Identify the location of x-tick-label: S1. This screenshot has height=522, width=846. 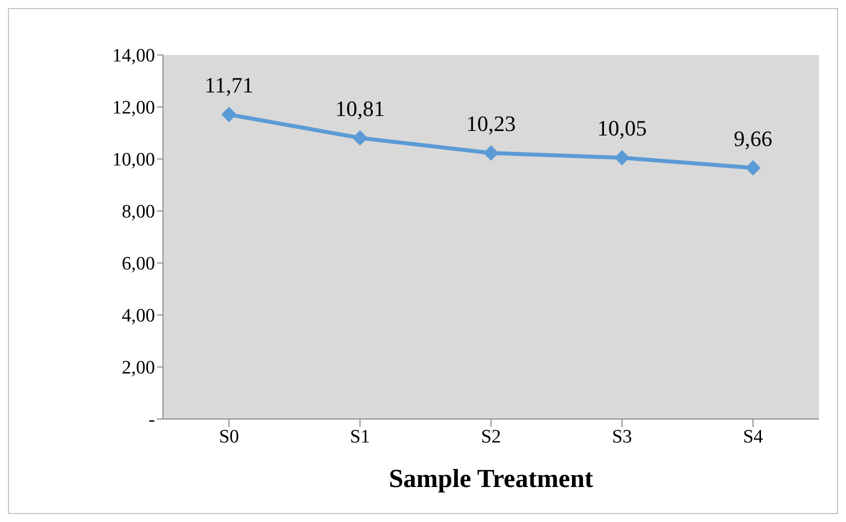
(360, 437).